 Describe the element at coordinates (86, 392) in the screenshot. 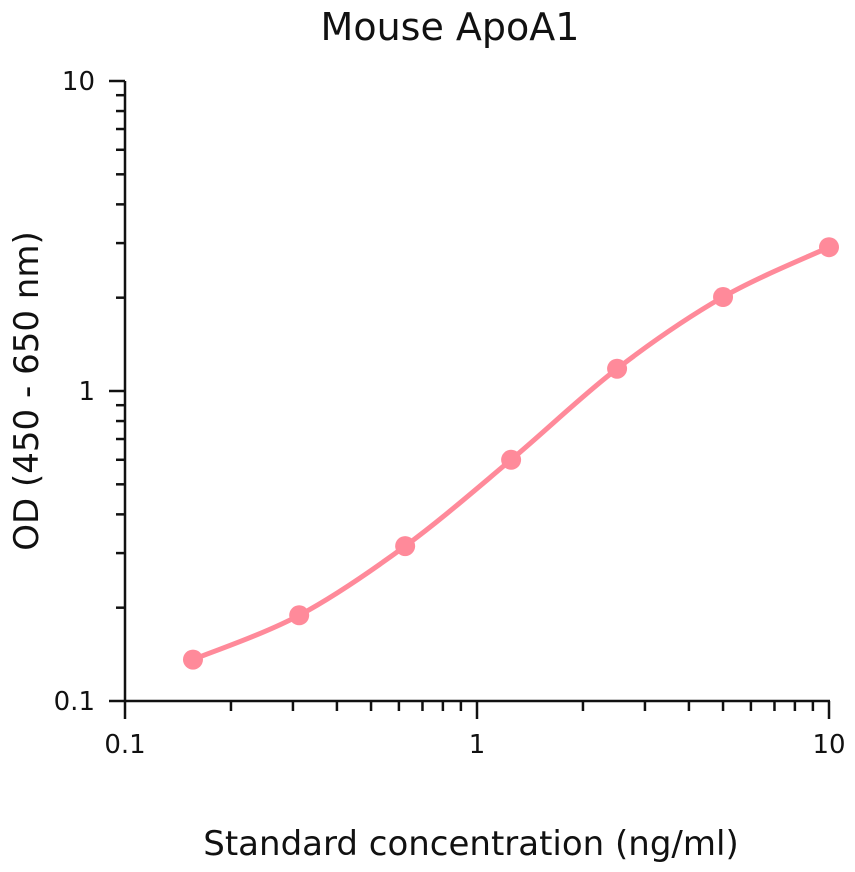

I see `y-tick-label: 1` at that location.